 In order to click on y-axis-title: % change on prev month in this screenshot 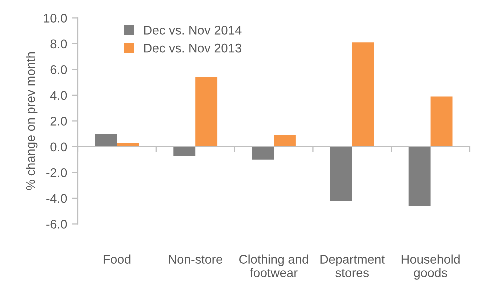, I will do `click(32, 121)`.